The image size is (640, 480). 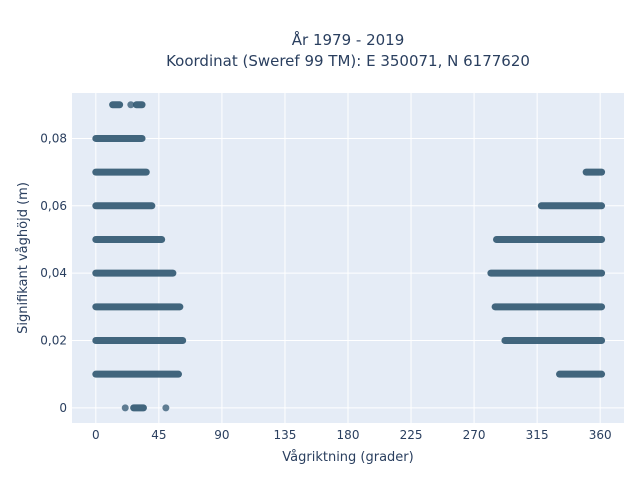 What do you see at coordinates (411, 435) in the screenshot?
I see `x-tick-label: 225` at bounding box center [411, 435].